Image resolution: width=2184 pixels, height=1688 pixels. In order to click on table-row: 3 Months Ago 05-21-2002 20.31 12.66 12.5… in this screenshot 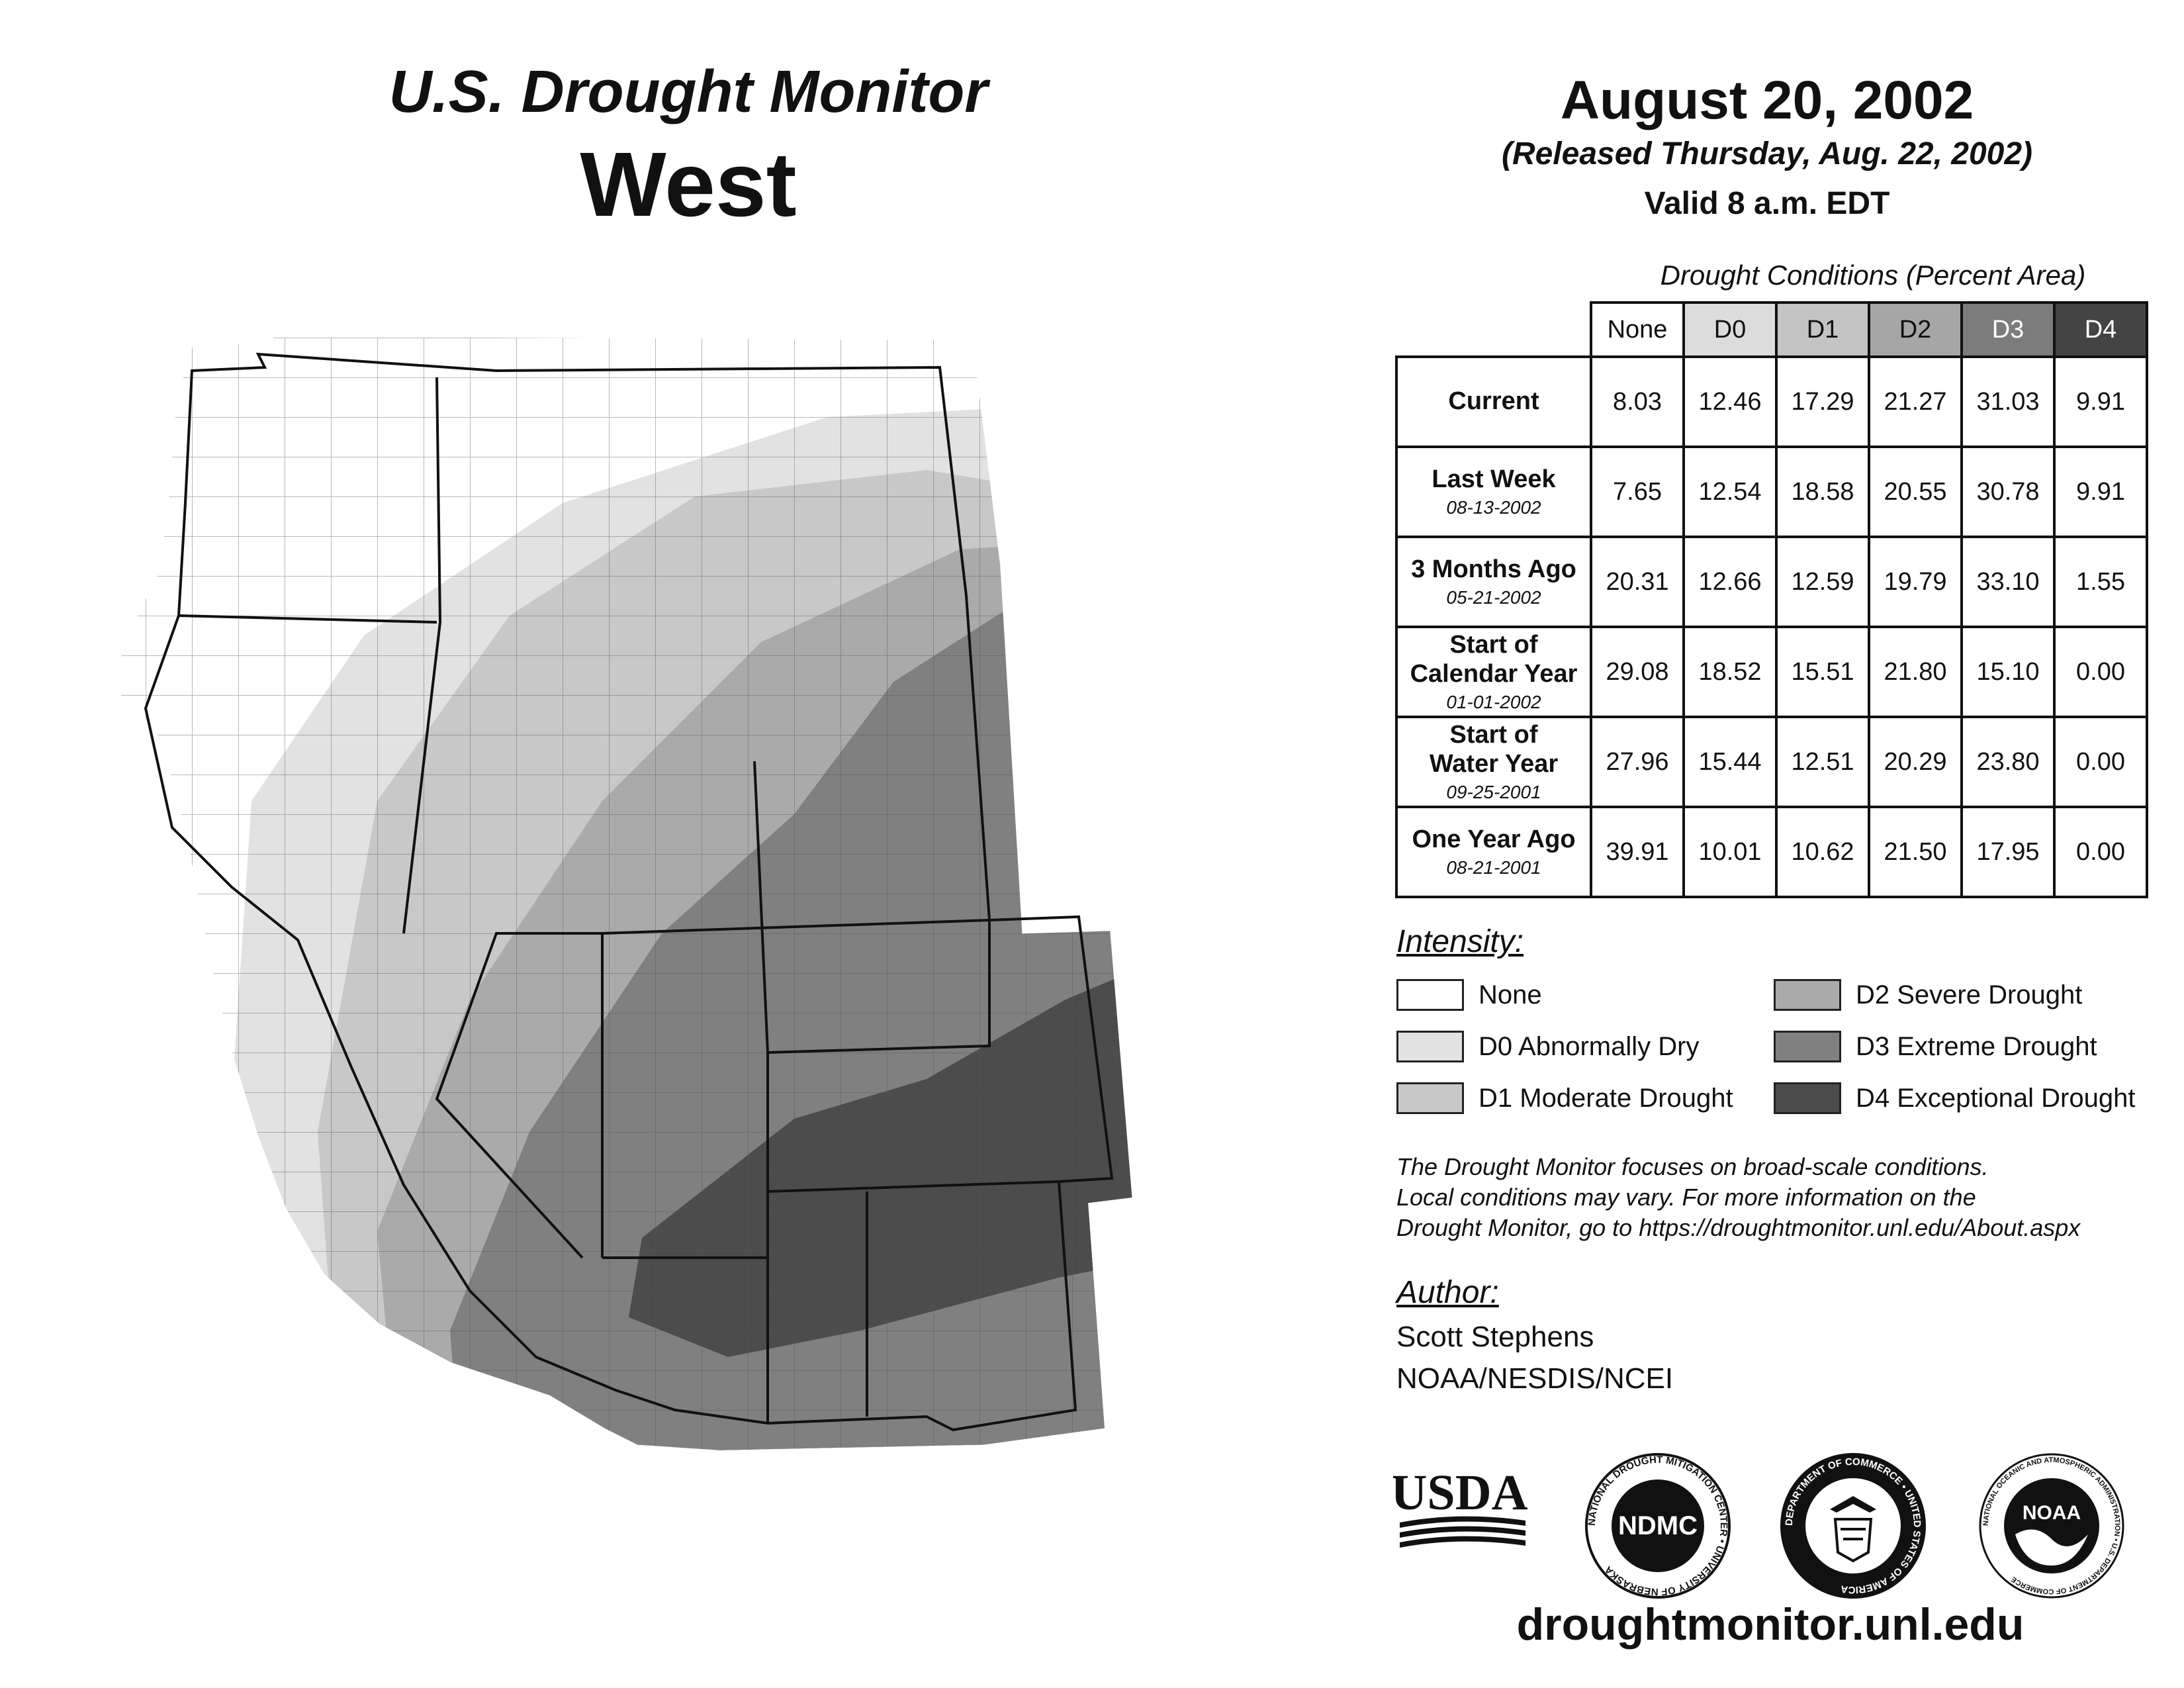, I will do `click(1772, 582)`.